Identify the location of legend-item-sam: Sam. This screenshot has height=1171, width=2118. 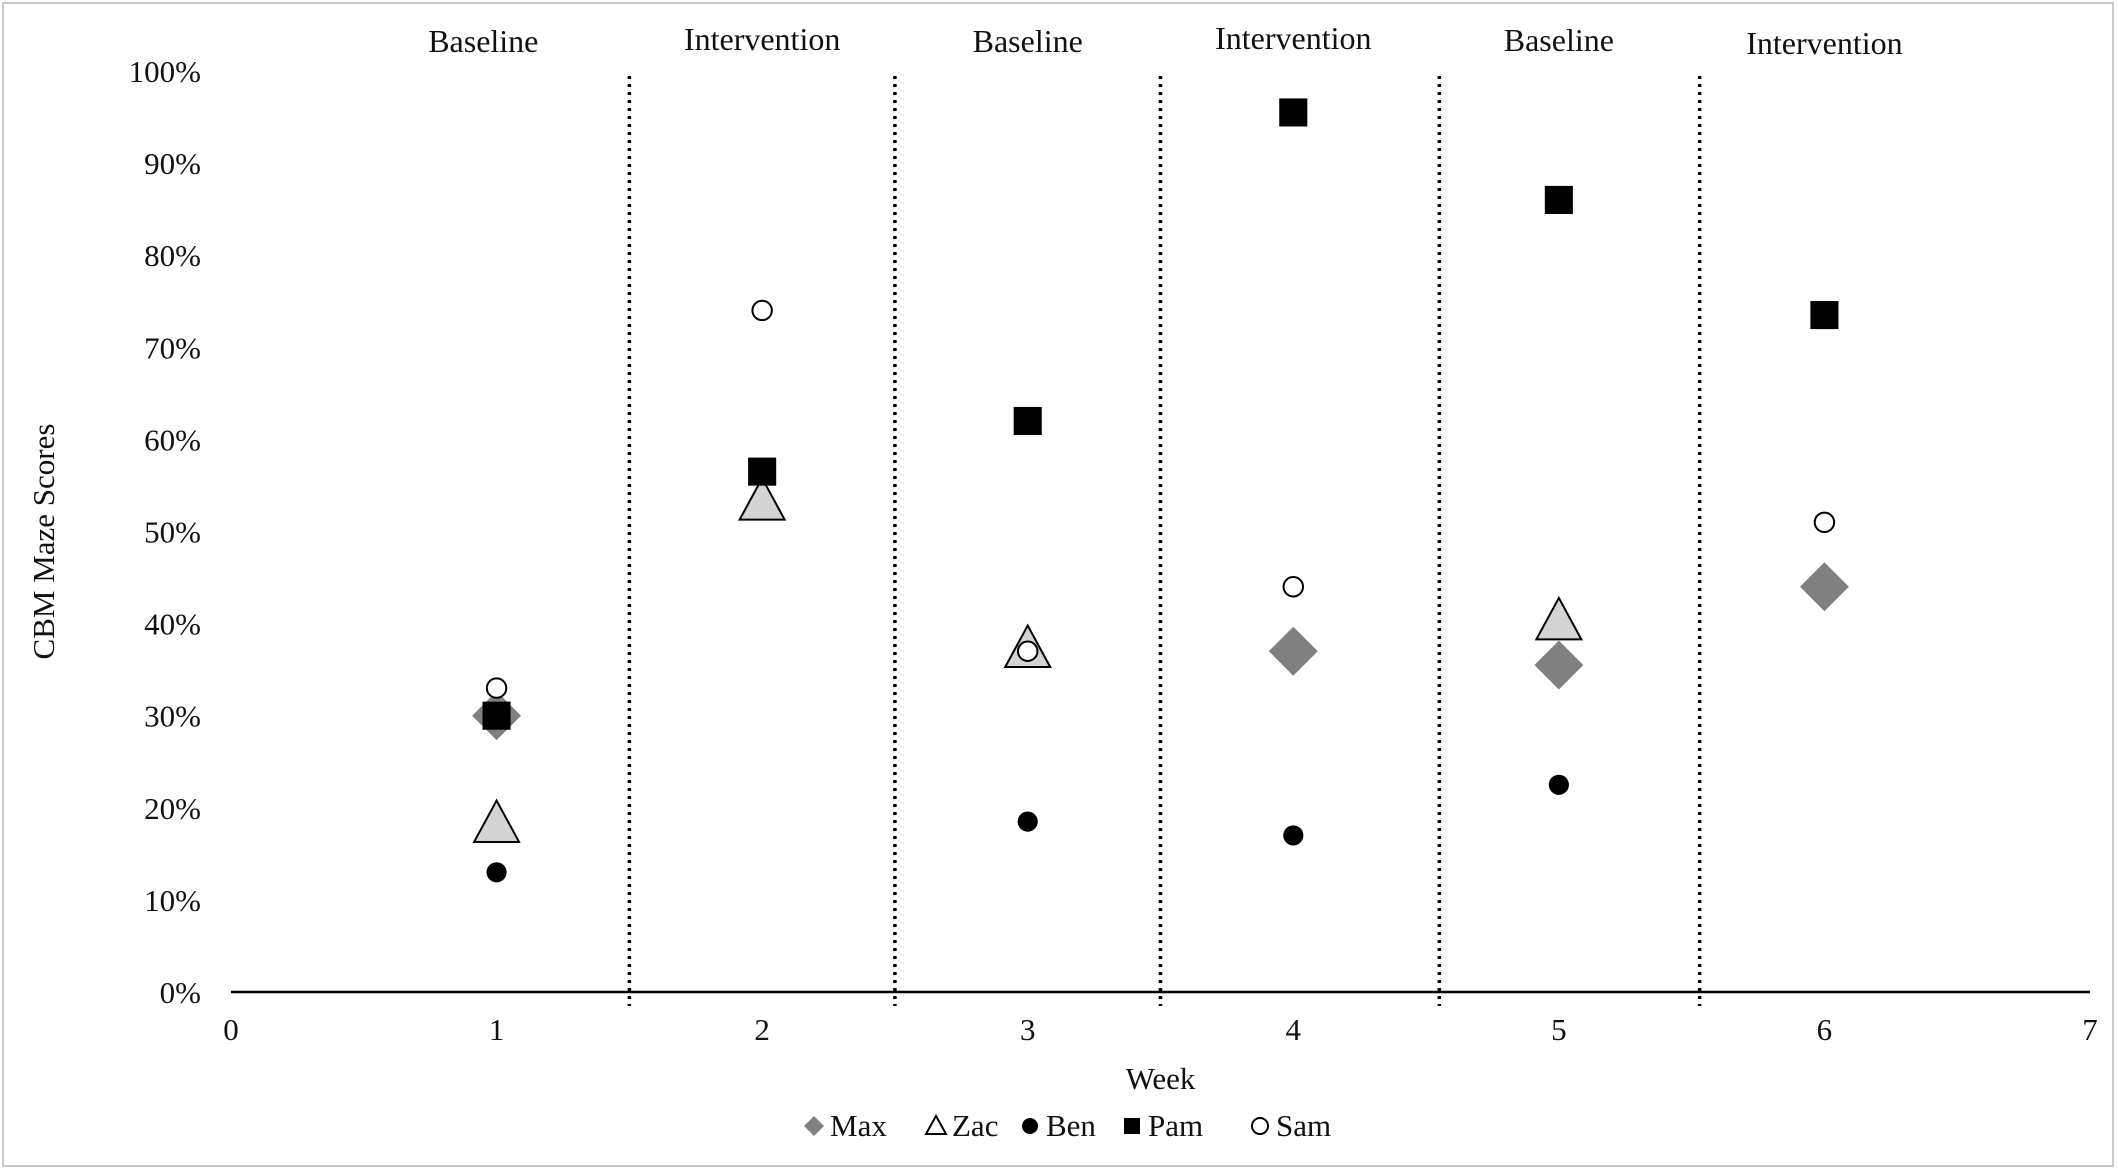
(1291, 1125).